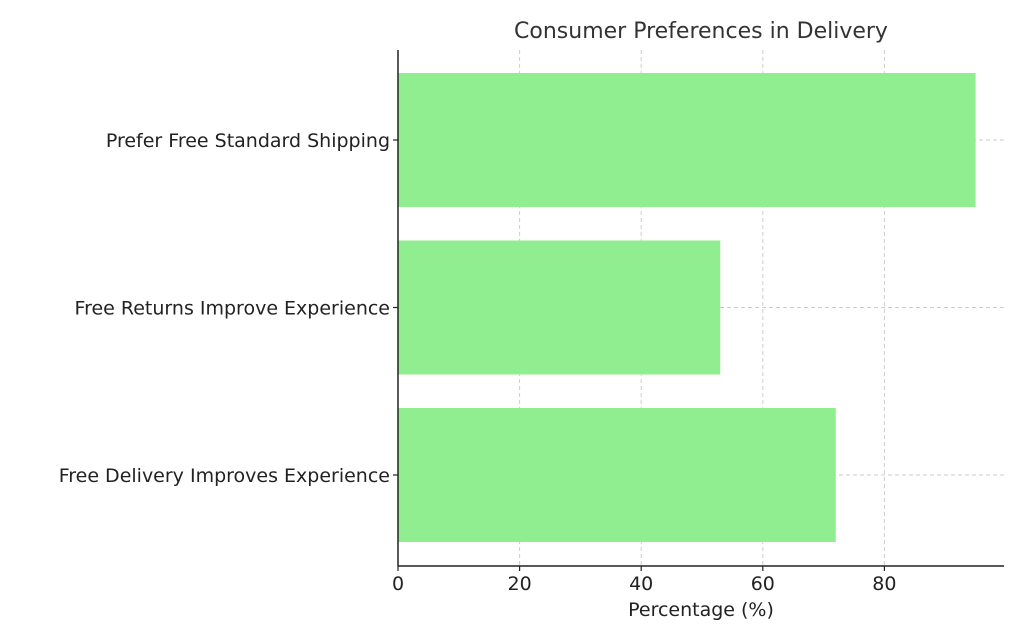 The width and height of the screenshot is (1024, 640). What do you see at coordinates (701, 31) in the screenshot?
I see `chart-title: Consumer Preferences in Delivery` at bounding box center [701, 31].